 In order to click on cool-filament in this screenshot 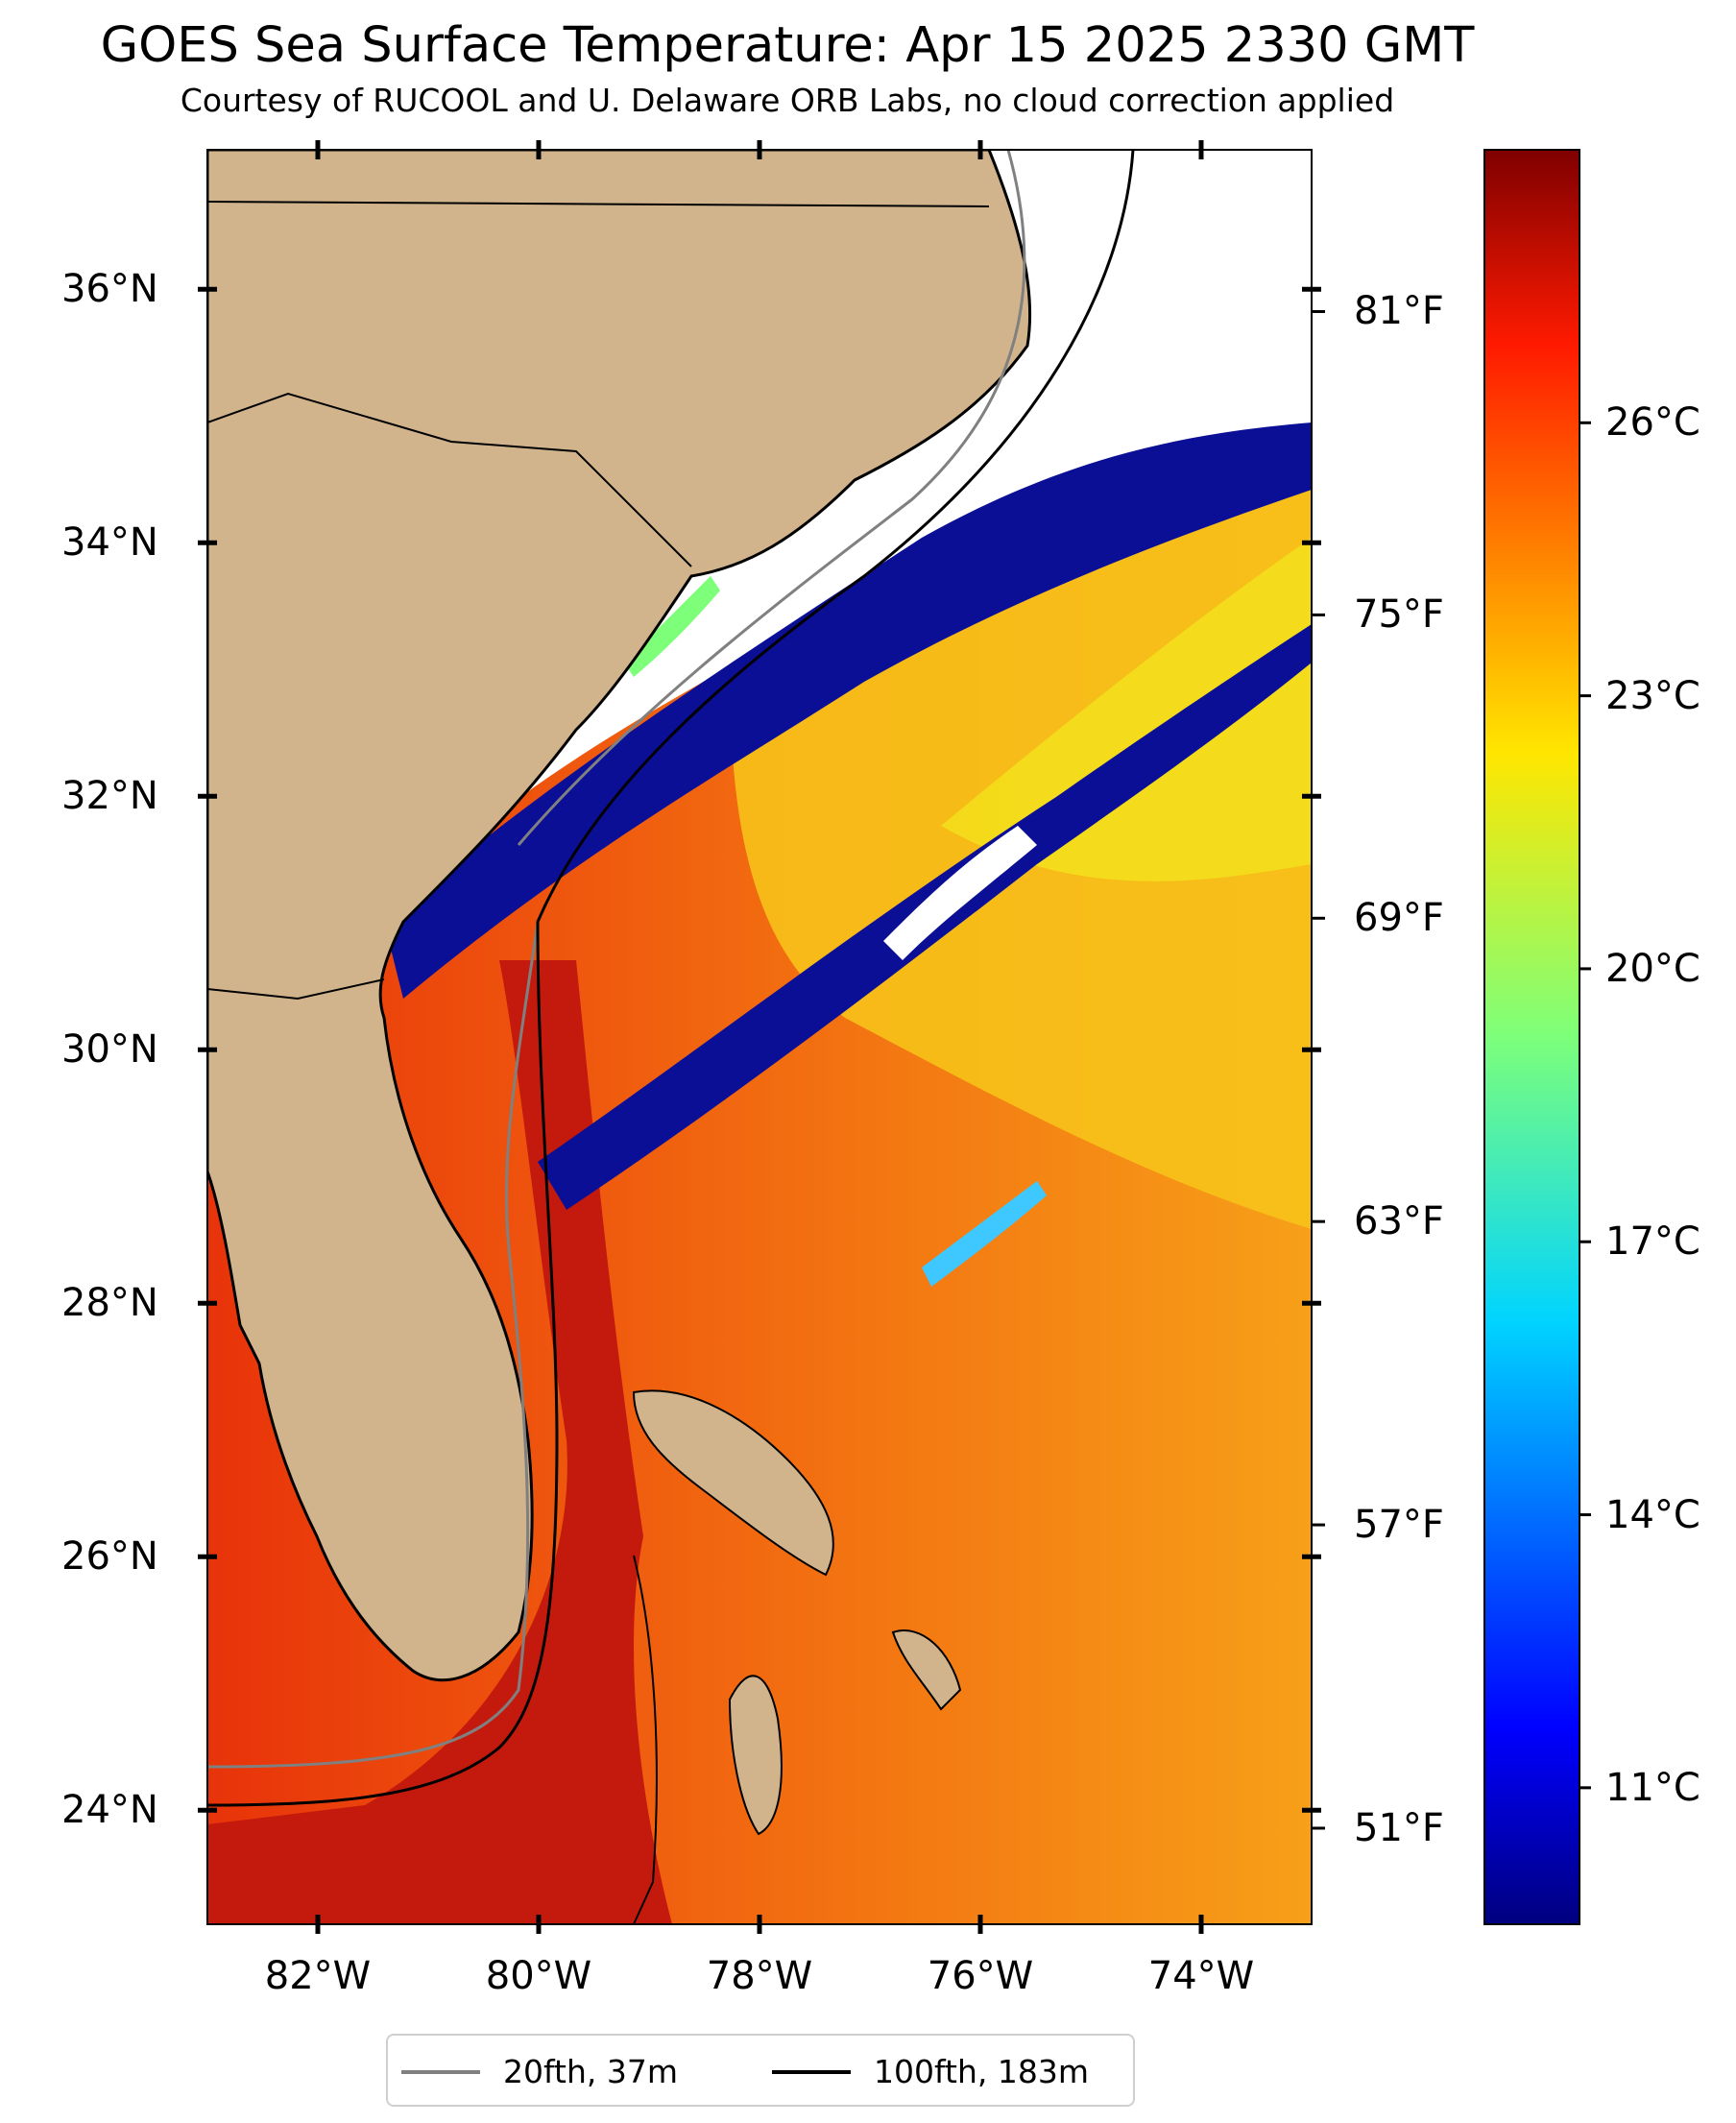, I will do `click(984, 1234)`.